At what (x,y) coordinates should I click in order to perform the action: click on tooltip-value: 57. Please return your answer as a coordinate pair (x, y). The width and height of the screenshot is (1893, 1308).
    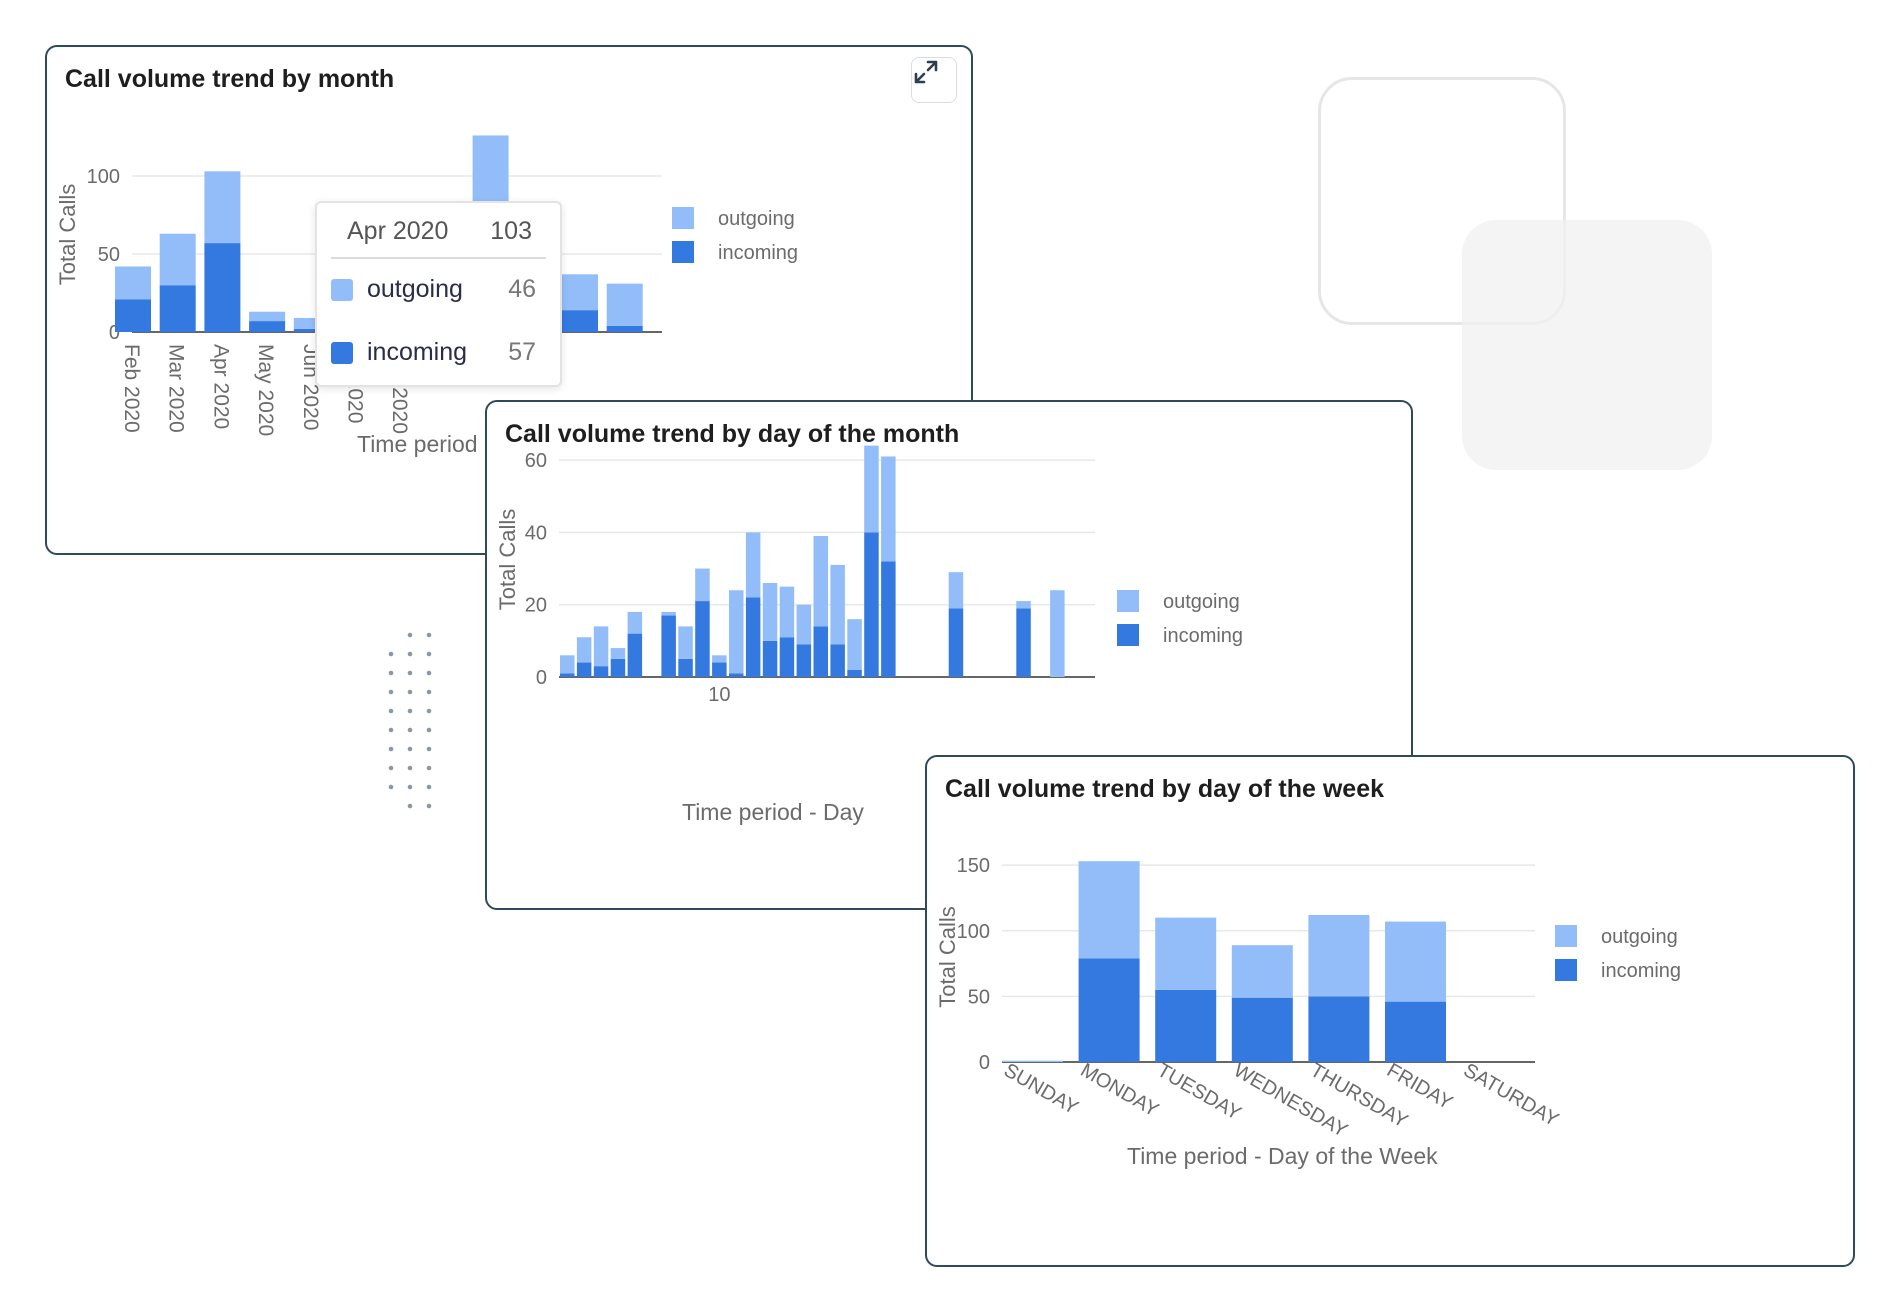
    Looking at the image, I should click on (522, 352).